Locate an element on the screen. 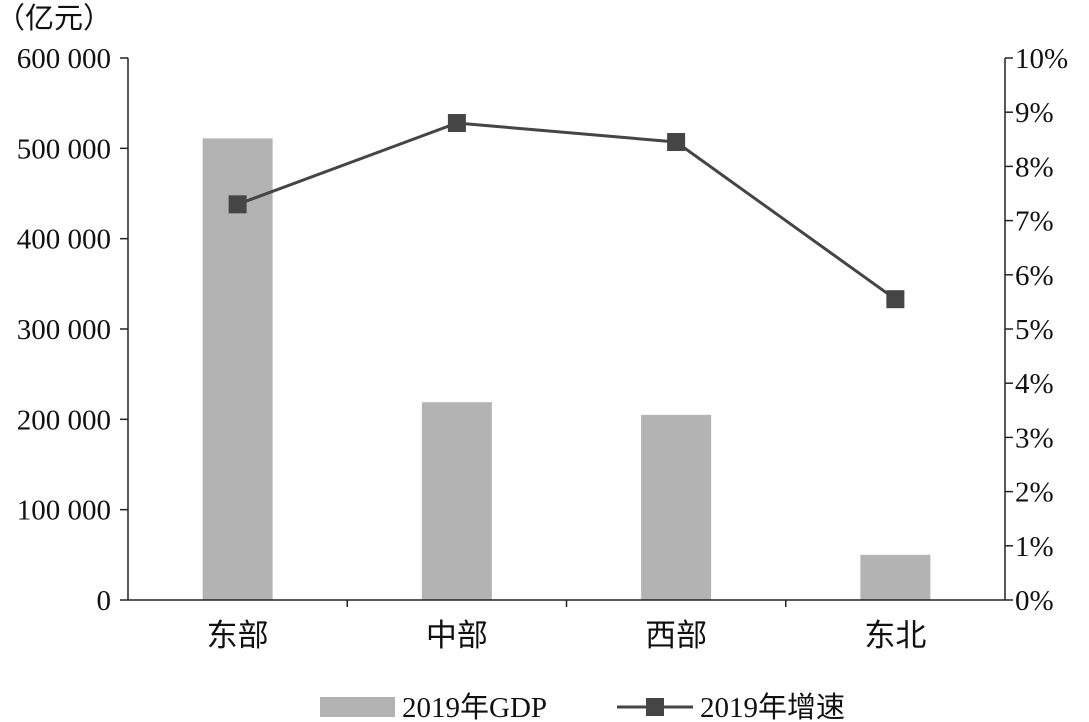 The width and height of the screenshot is (1089, 722). right-tick-label: 2% is located at coordinates (1034, 493).